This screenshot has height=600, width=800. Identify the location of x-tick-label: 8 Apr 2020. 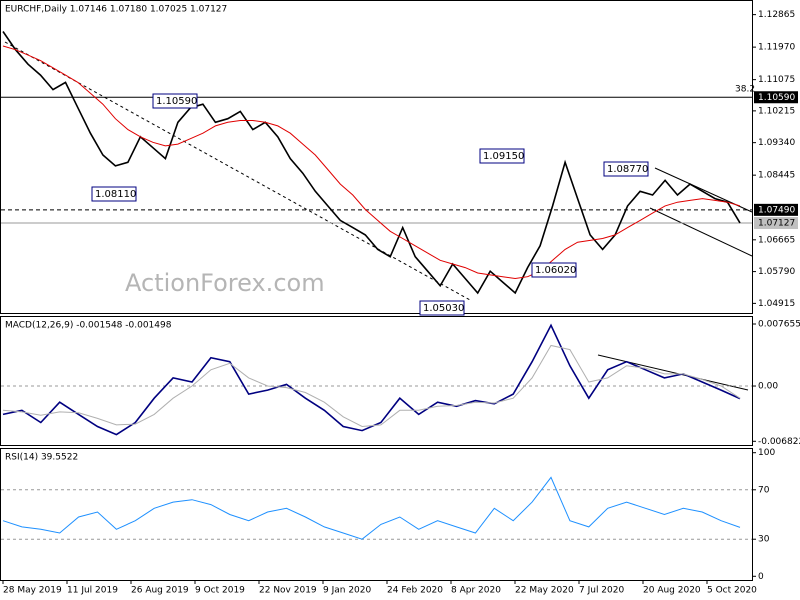
(476, 591).